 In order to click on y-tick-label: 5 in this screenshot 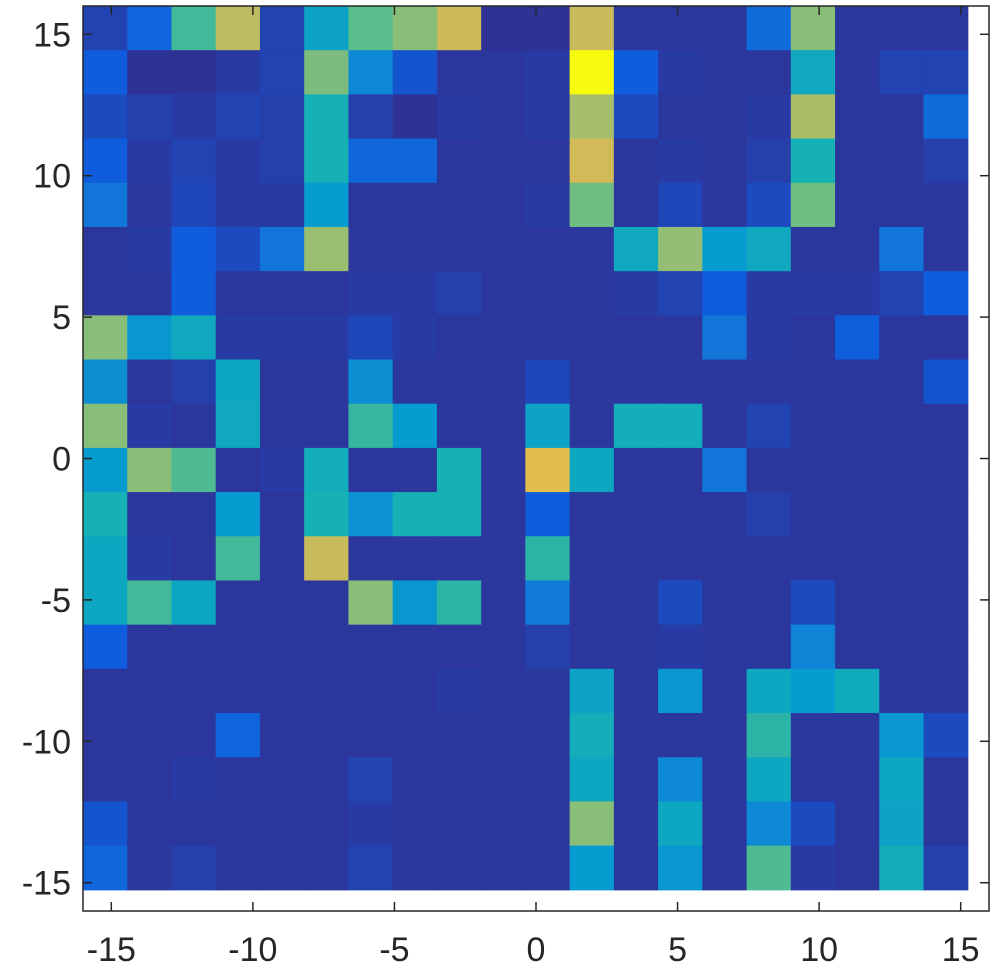, I will do `click(61, 318)`.